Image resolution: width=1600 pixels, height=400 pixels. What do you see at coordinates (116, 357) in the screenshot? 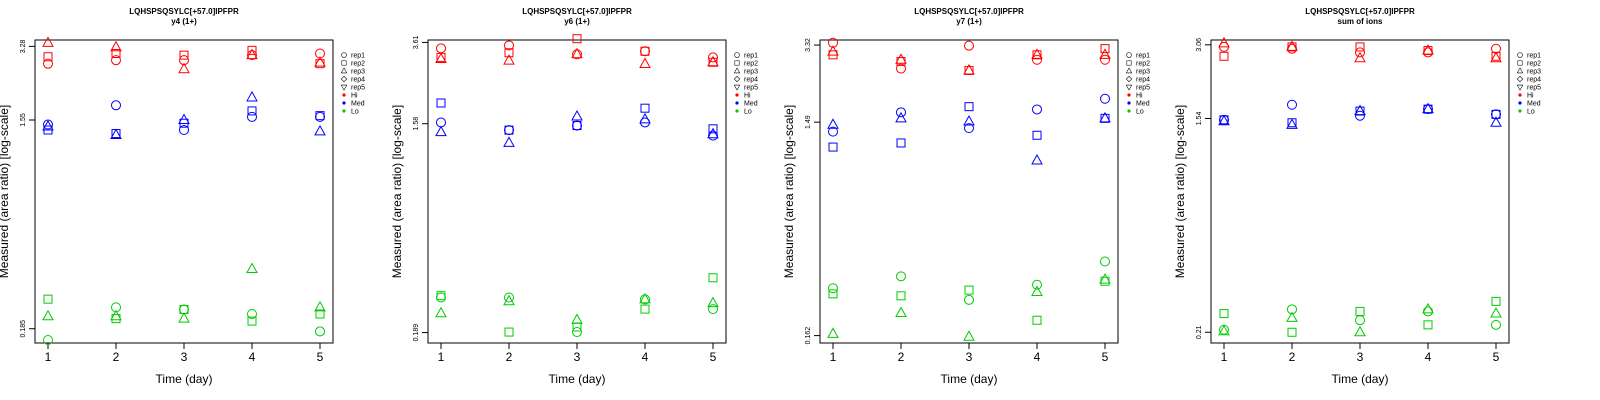
I see `x-tick-label: 2` at bounding box center [116, 357].